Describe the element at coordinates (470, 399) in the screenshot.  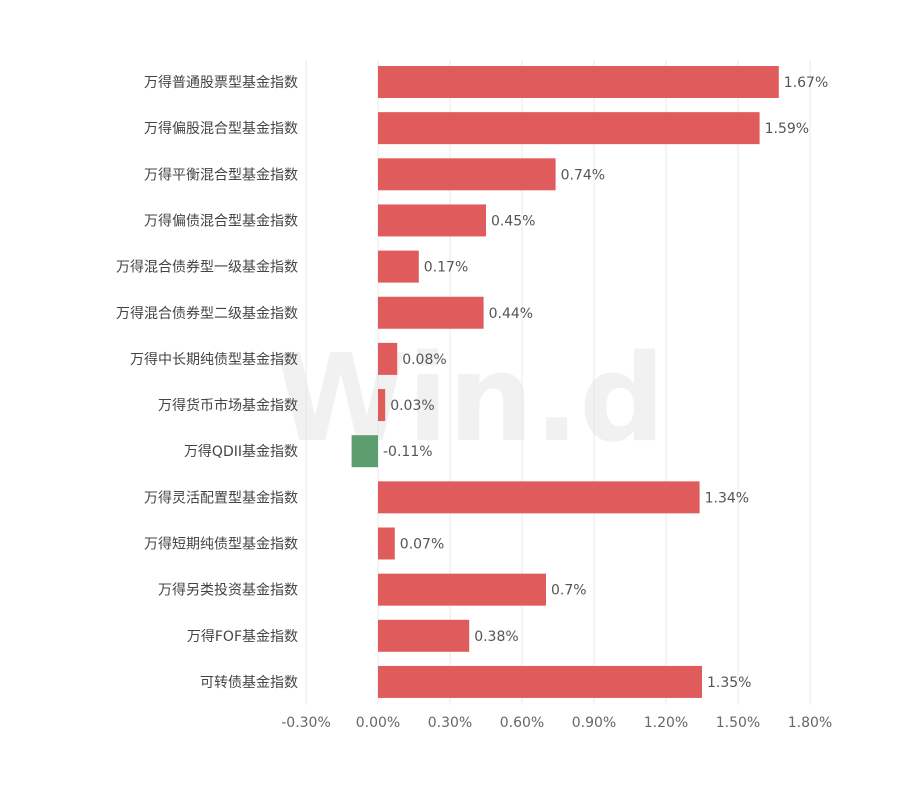
I see `watermark: Win.d` at that location.